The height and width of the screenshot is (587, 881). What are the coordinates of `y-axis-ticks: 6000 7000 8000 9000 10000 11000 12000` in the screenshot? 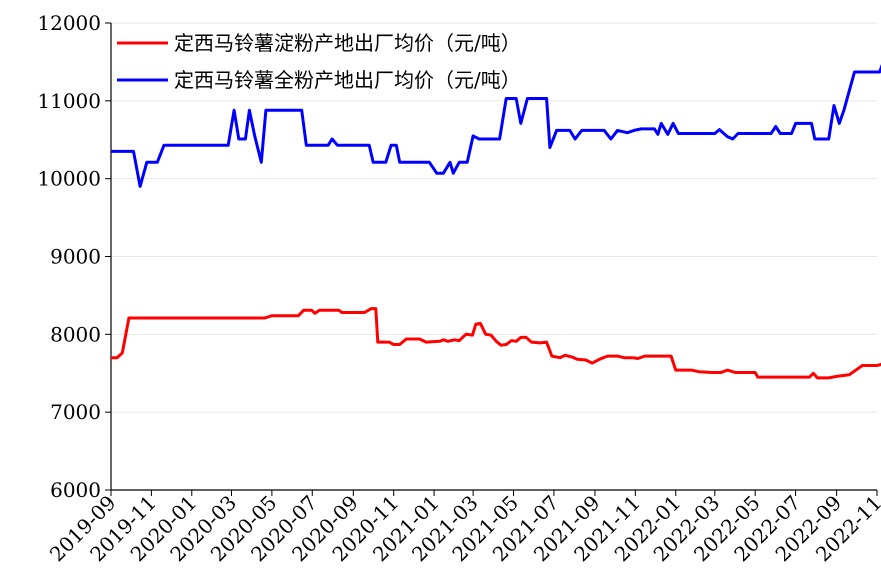 It's located at (74, 256).